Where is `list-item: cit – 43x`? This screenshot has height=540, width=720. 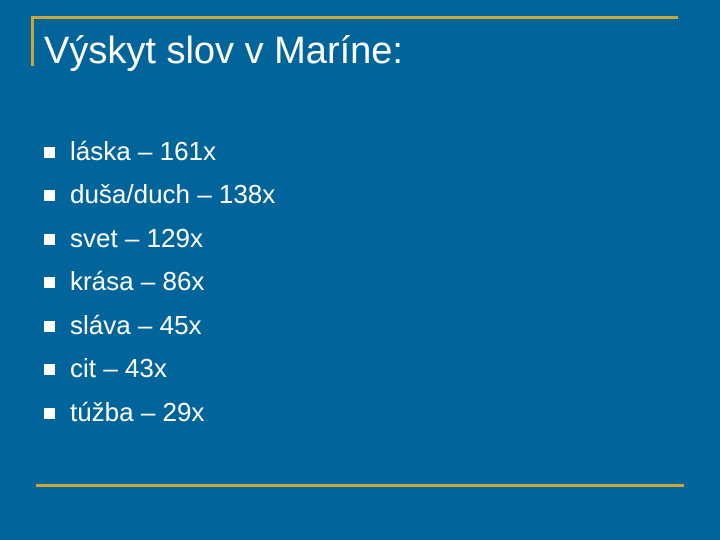
list-item: cit – 43x is located at coordinates (159, 369).